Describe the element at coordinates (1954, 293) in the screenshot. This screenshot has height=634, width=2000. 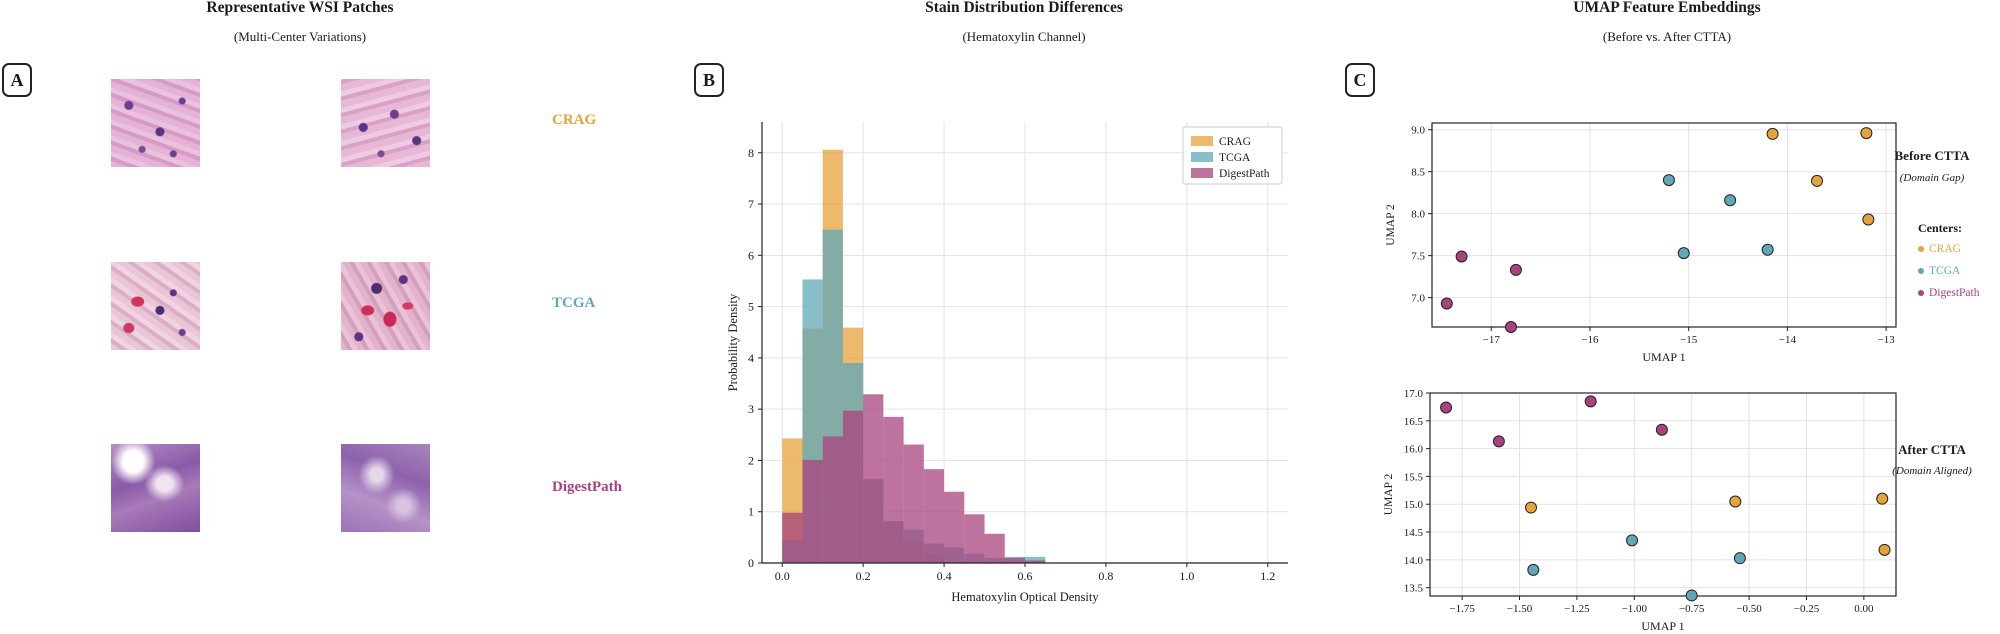
I see `legend-label-digestpath: DigestPath` at that location.